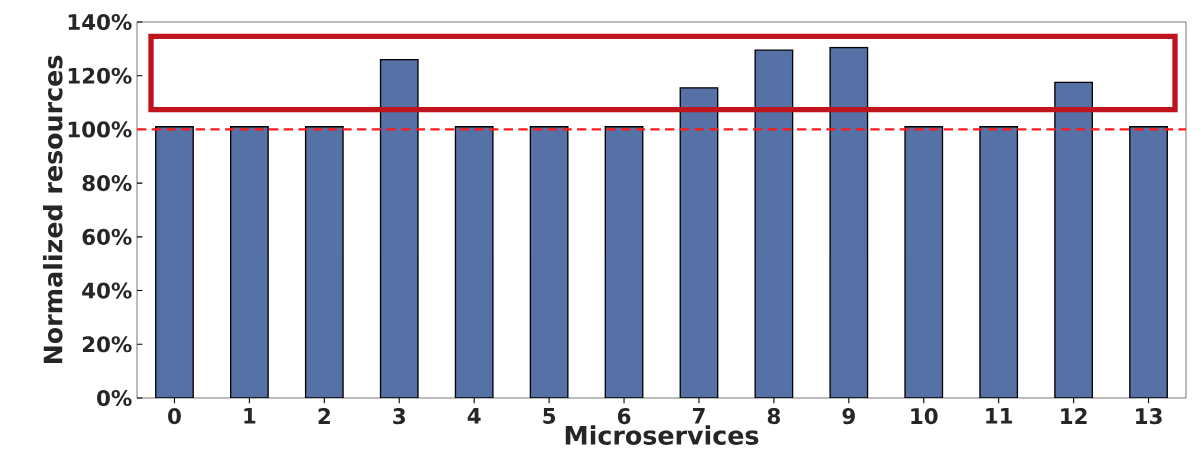  I want to click on y-tick-label: 120%, so click(100, 75).